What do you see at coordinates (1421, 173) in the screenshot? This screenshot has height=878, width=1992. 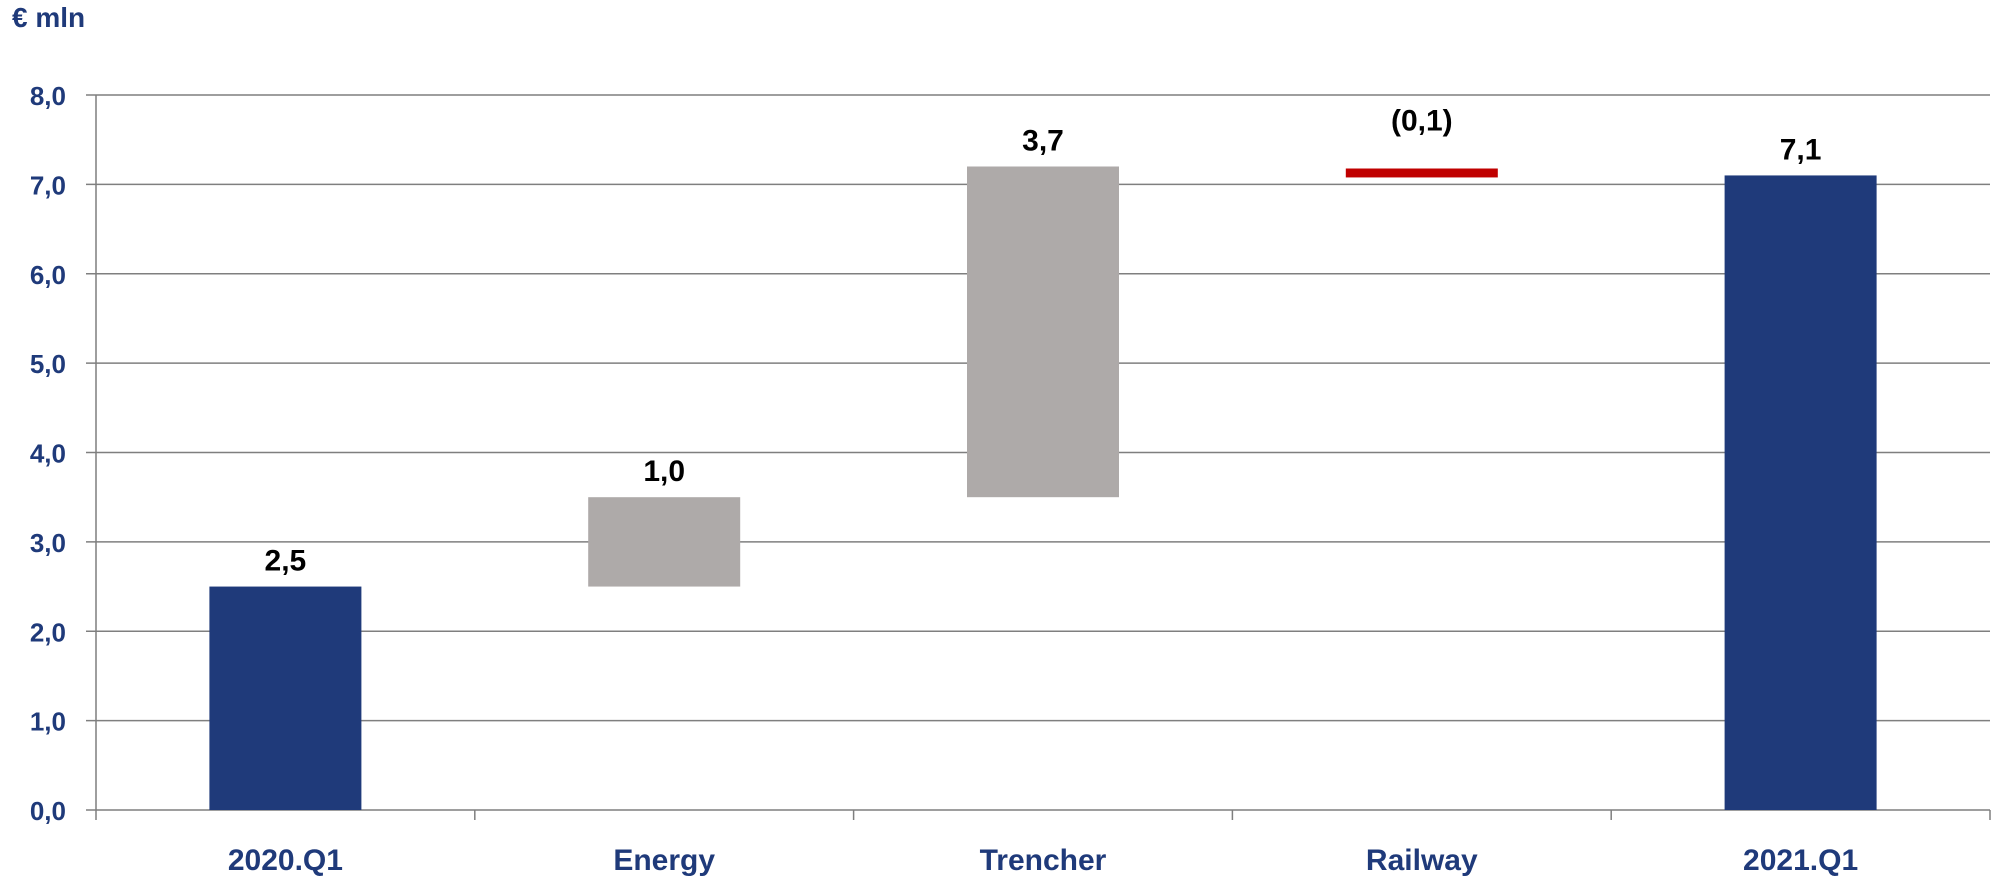 I see `bar-railway` at bounding box center [1421, 173].